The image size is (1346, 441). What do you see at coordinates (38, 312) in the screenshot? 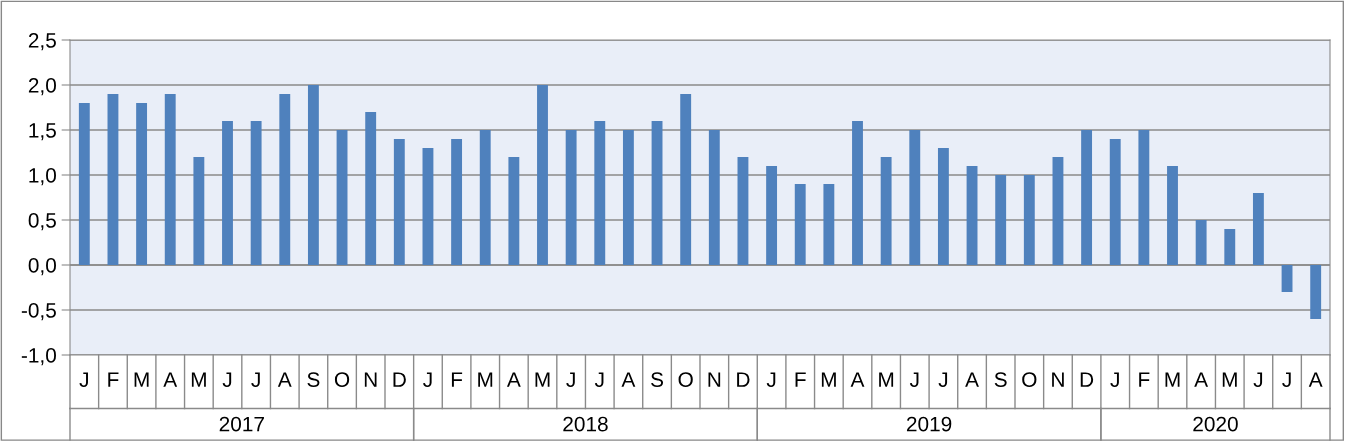
I see `y-tick-label: -0,5` at bounding box center [38, 312].